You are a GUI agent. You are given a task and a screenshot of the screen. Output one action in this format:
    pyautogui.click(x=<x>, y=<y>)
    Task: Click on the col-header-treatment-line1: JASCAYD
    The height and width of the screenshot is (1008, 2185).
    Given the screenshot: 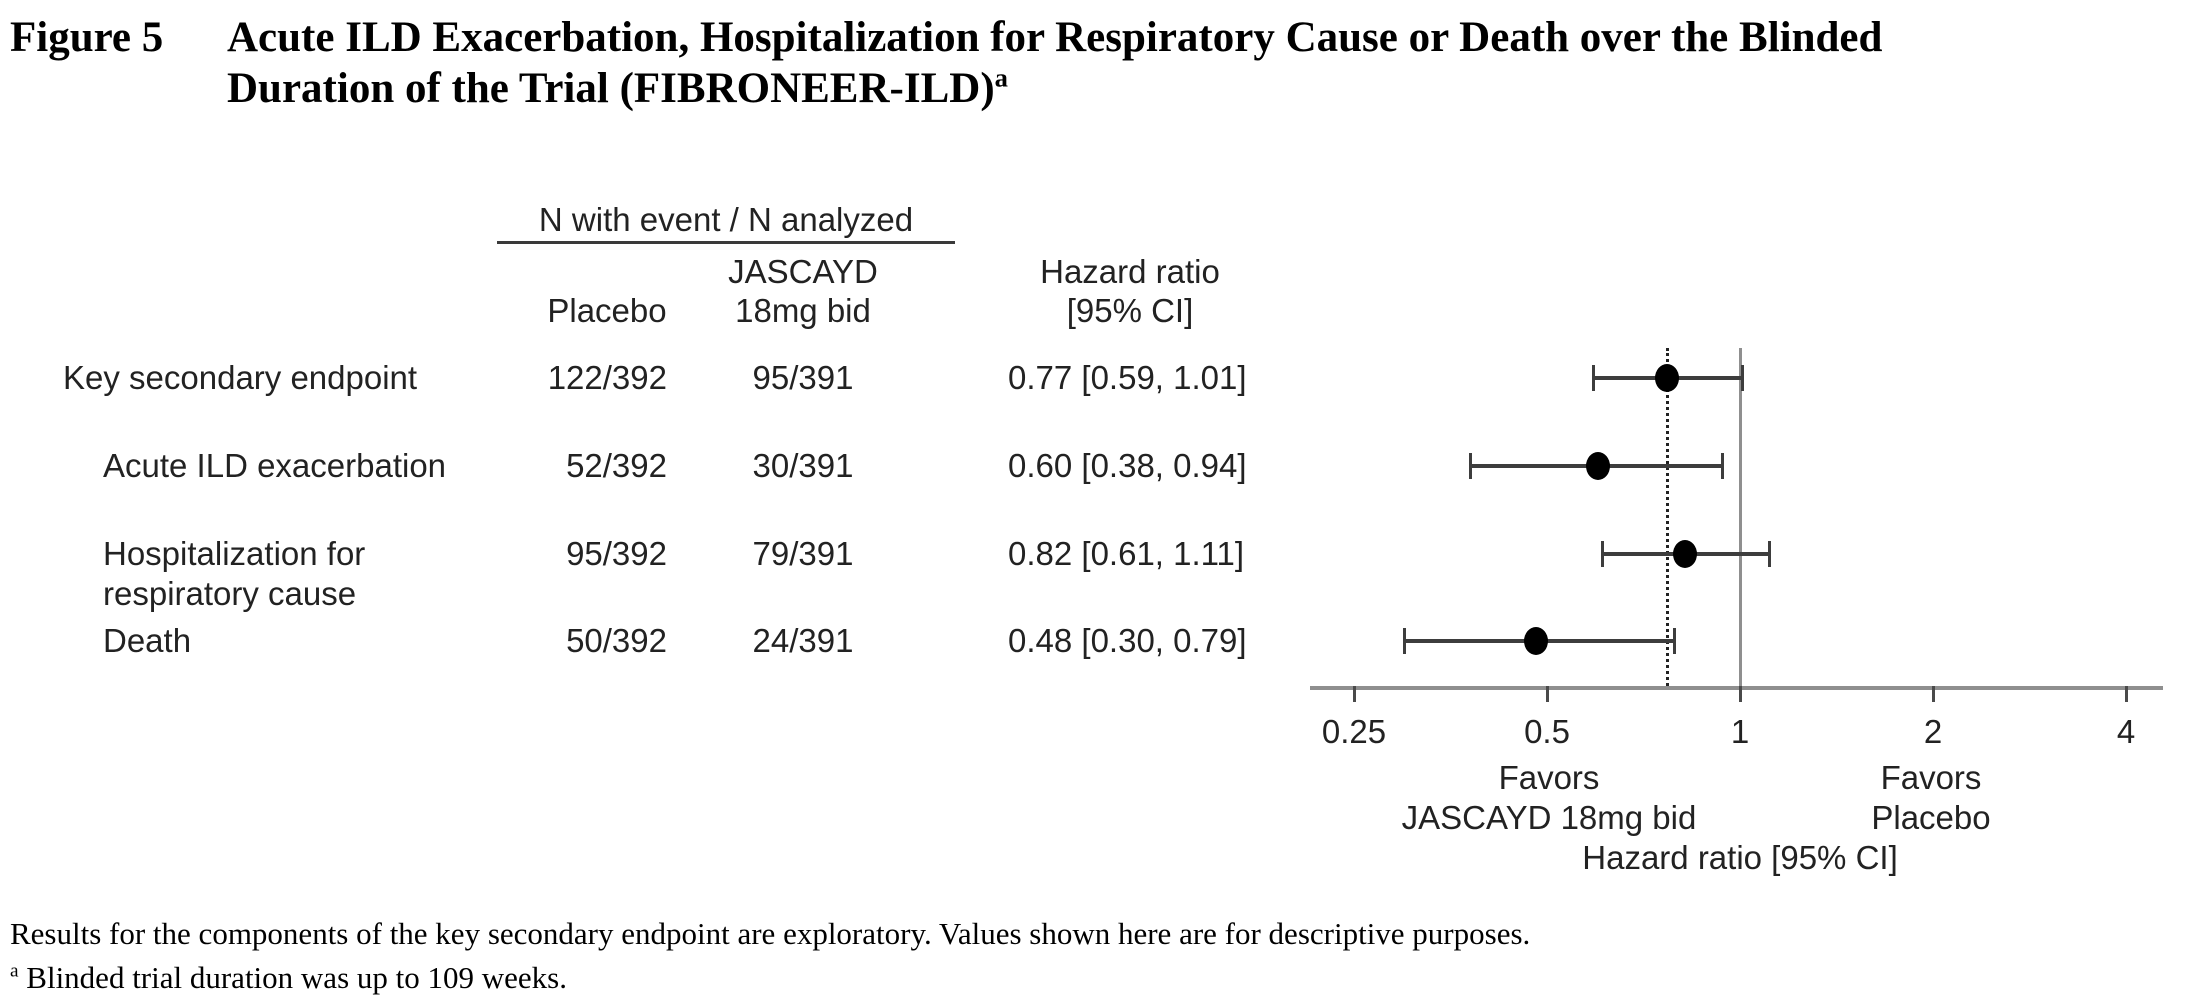 What is the action you would take?
    pyautogui.click(x=803, y=271)
    